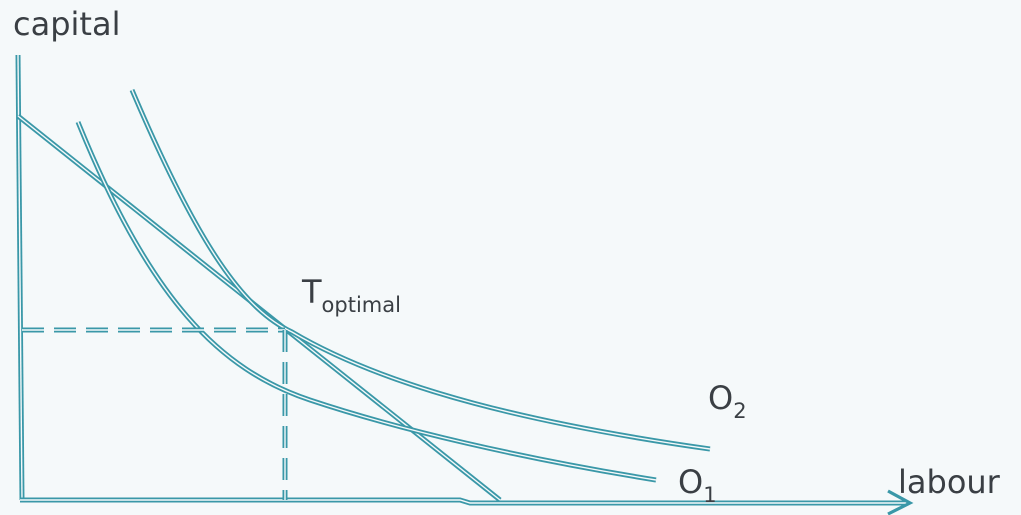 The height and width of the screenshot is (515, 1021). Describe the element at coordinates (67, 24) in the screenshot. I see `y-axis-label: capital` at that location.